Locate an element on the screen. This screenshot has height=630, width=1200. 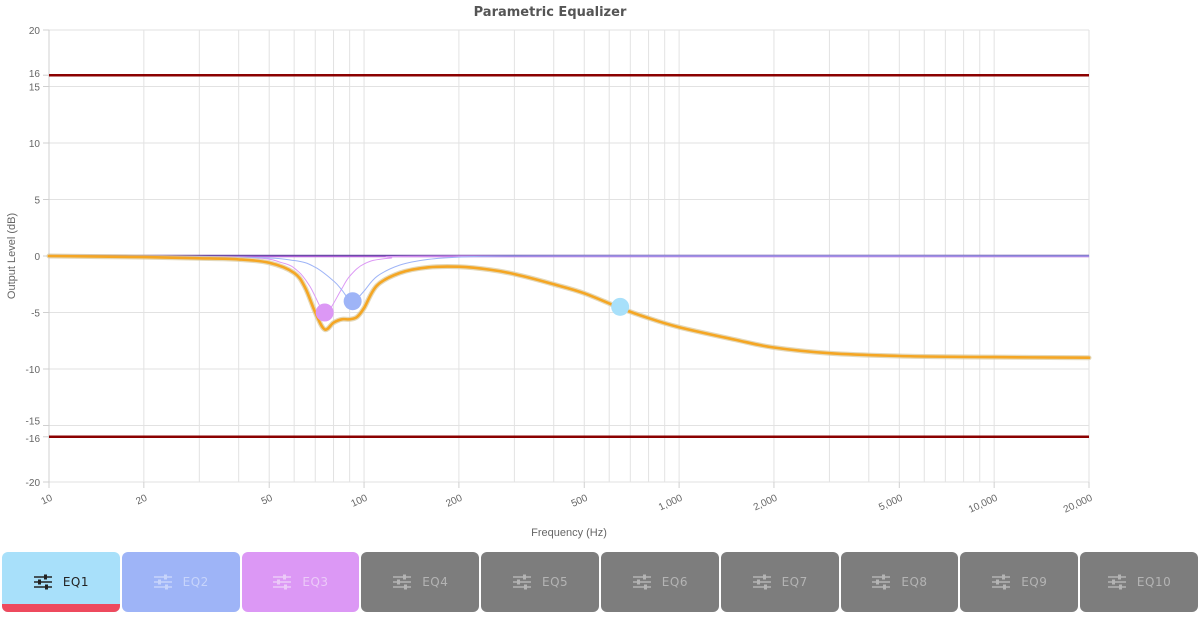
y-tick-label: 0 is located at coordinates (37, 257).